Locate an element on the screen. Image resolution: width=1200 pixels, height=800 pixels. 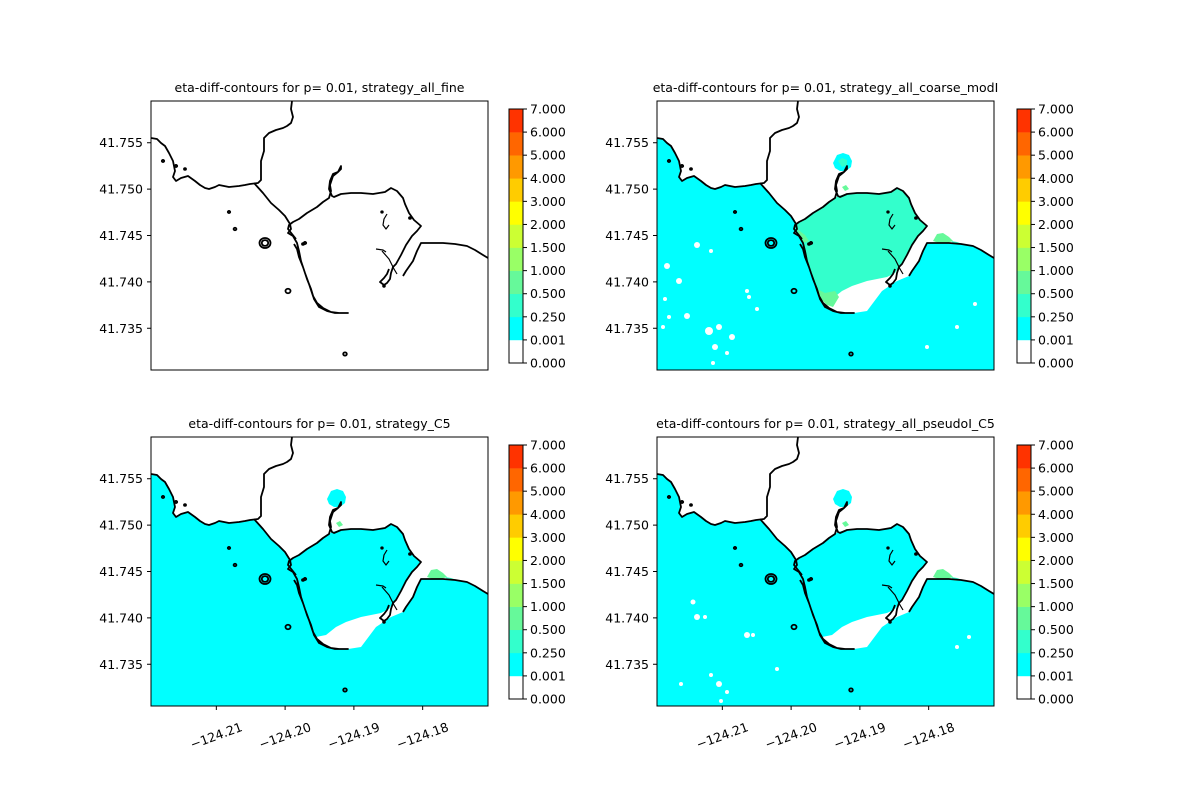
y-tick-label: 41.740 is located at coordinates (121, 281).